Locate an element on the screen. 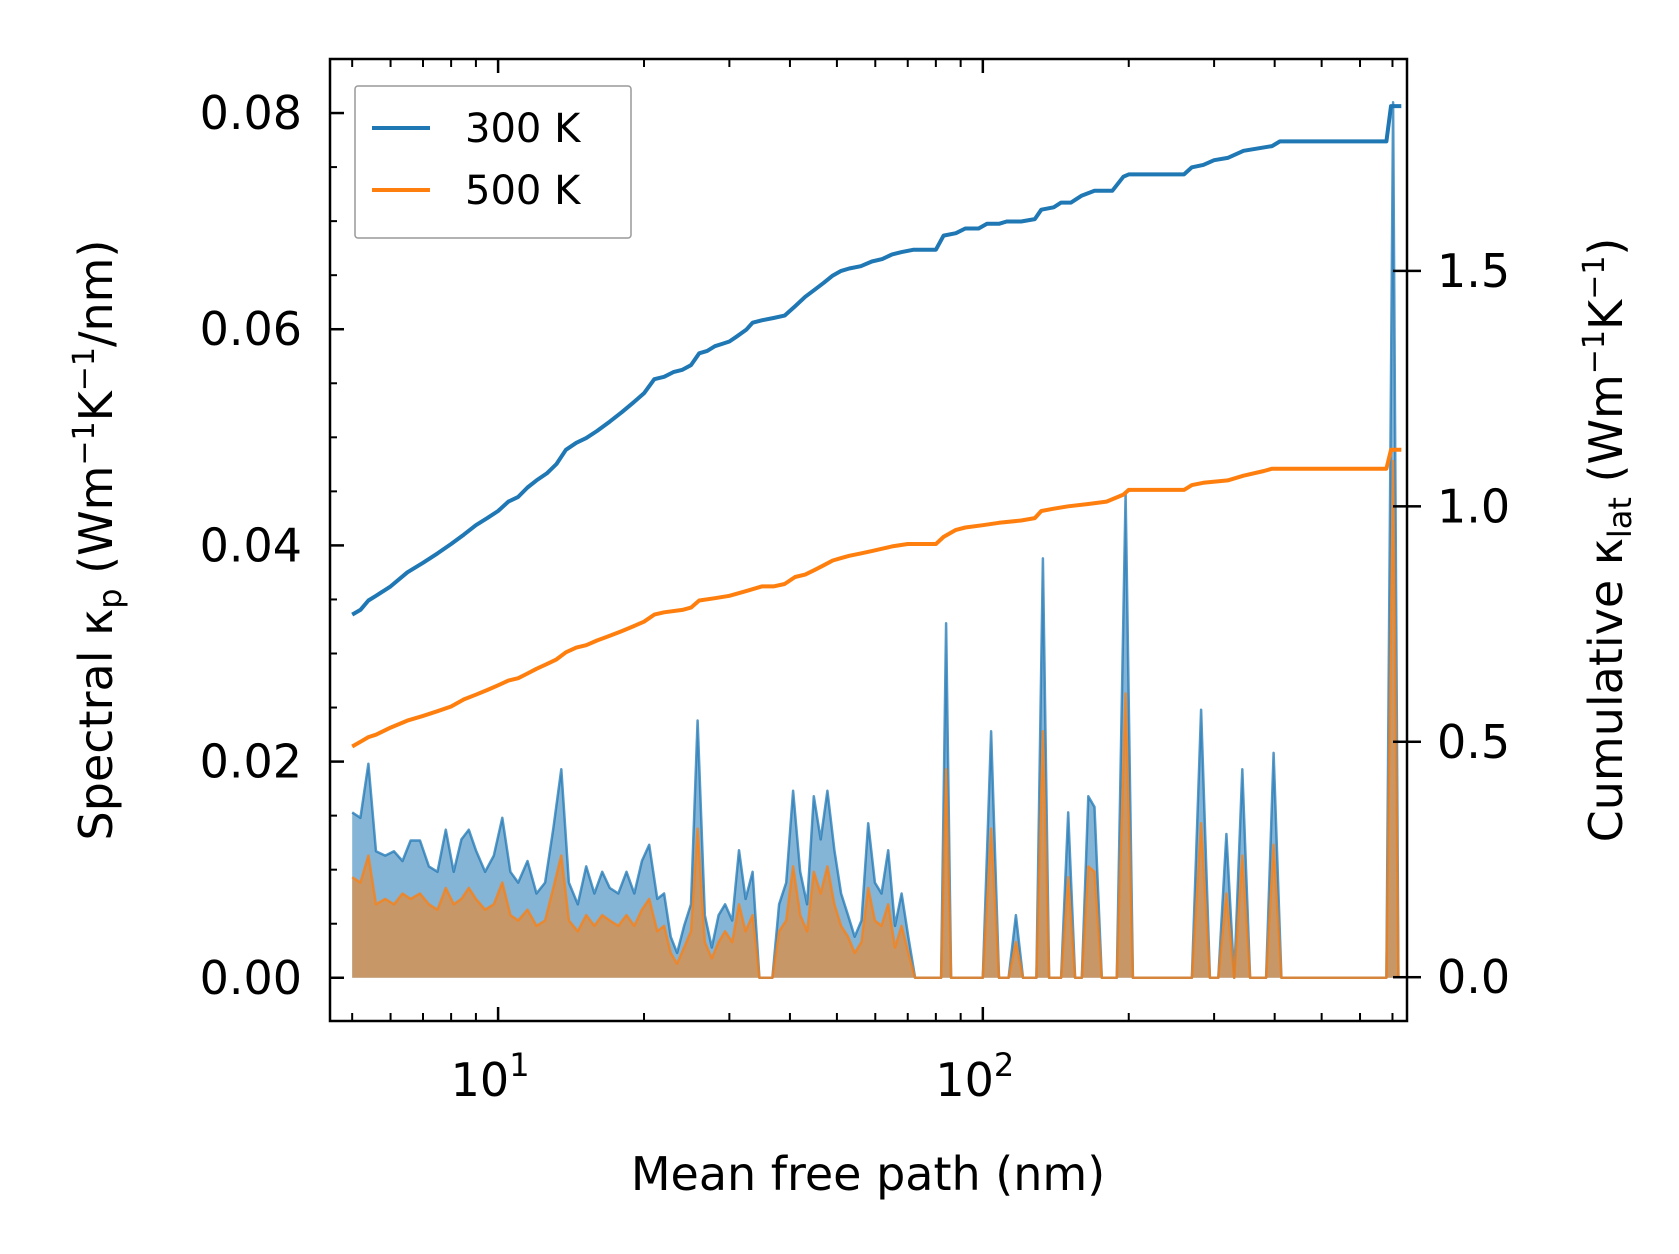 This screenshot has width=1679, height=1254. y-left-tick-label: 0.04 is located at coordinates (251, 545).